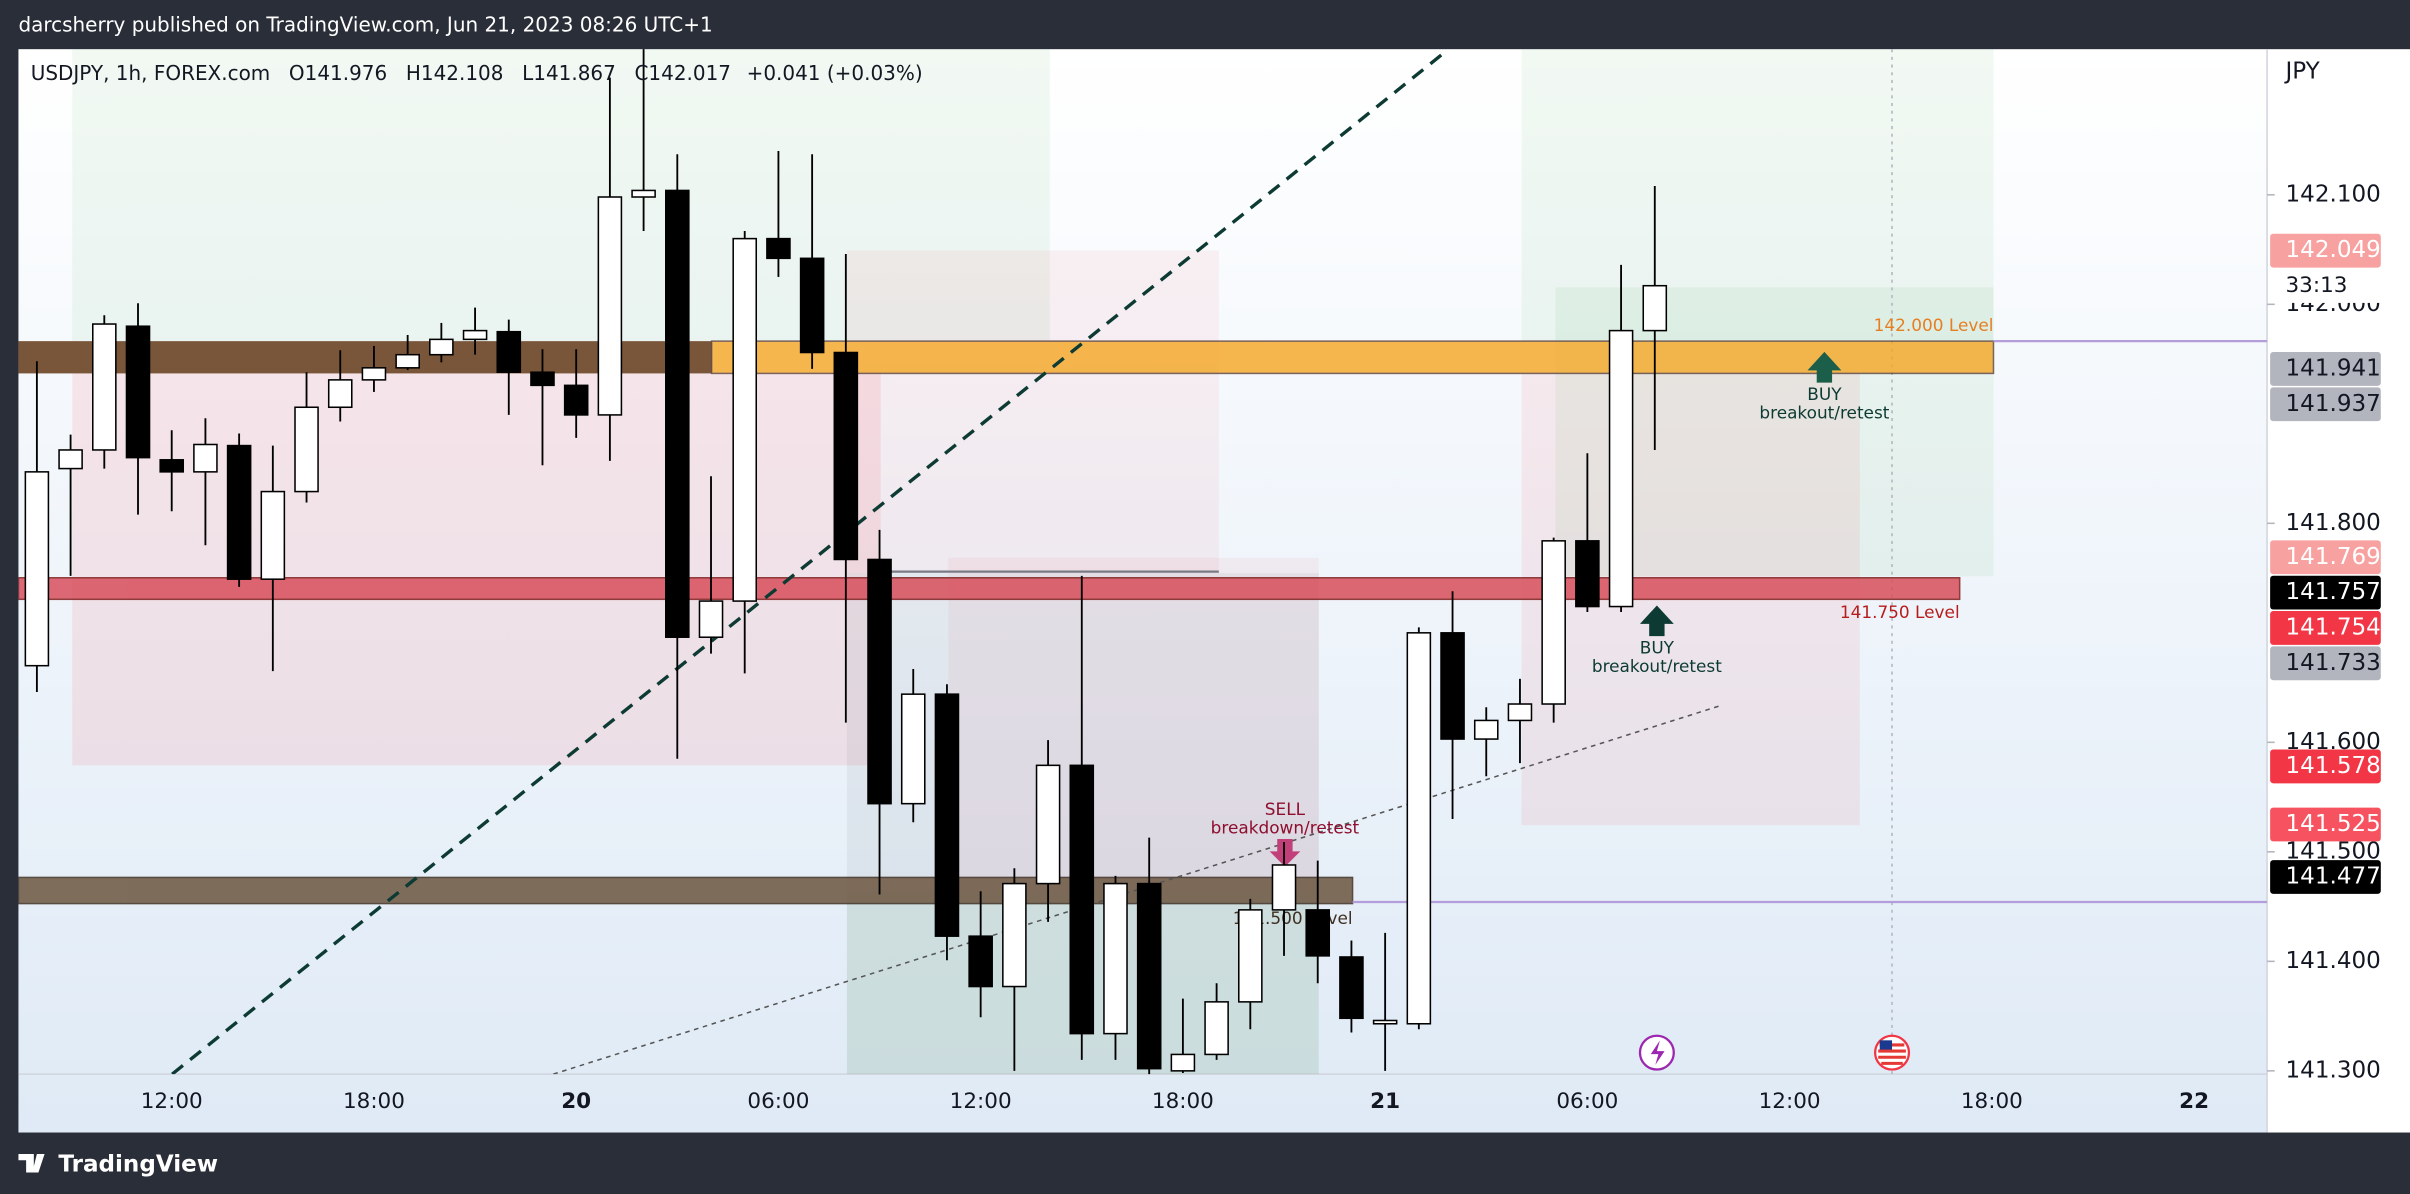 The height and width of the screenshot is (1194, 2410). What do you see at coordinates (2317, 285) in the screenshot?
I see `countdown: 33:13` at bounding box center [2317, 285].